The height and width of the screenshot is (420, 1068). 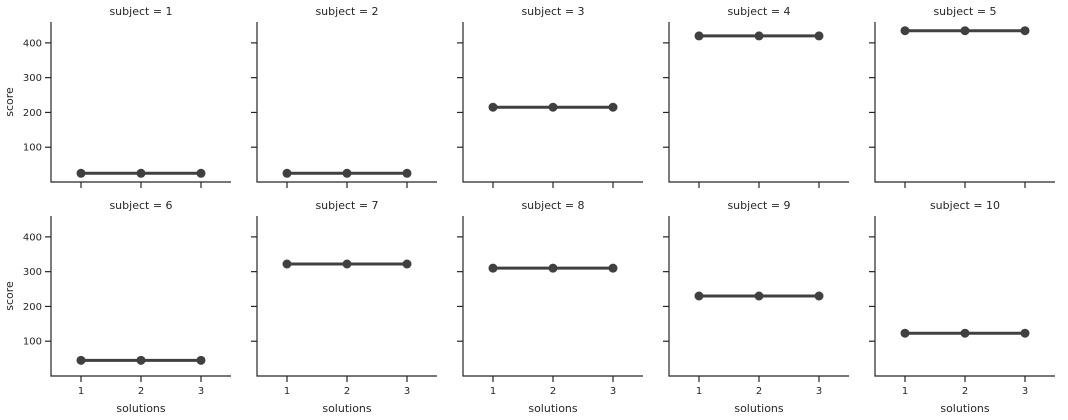 I want to click on facet-panel-subject-5: subject = 5, so click(x=962, y=96).